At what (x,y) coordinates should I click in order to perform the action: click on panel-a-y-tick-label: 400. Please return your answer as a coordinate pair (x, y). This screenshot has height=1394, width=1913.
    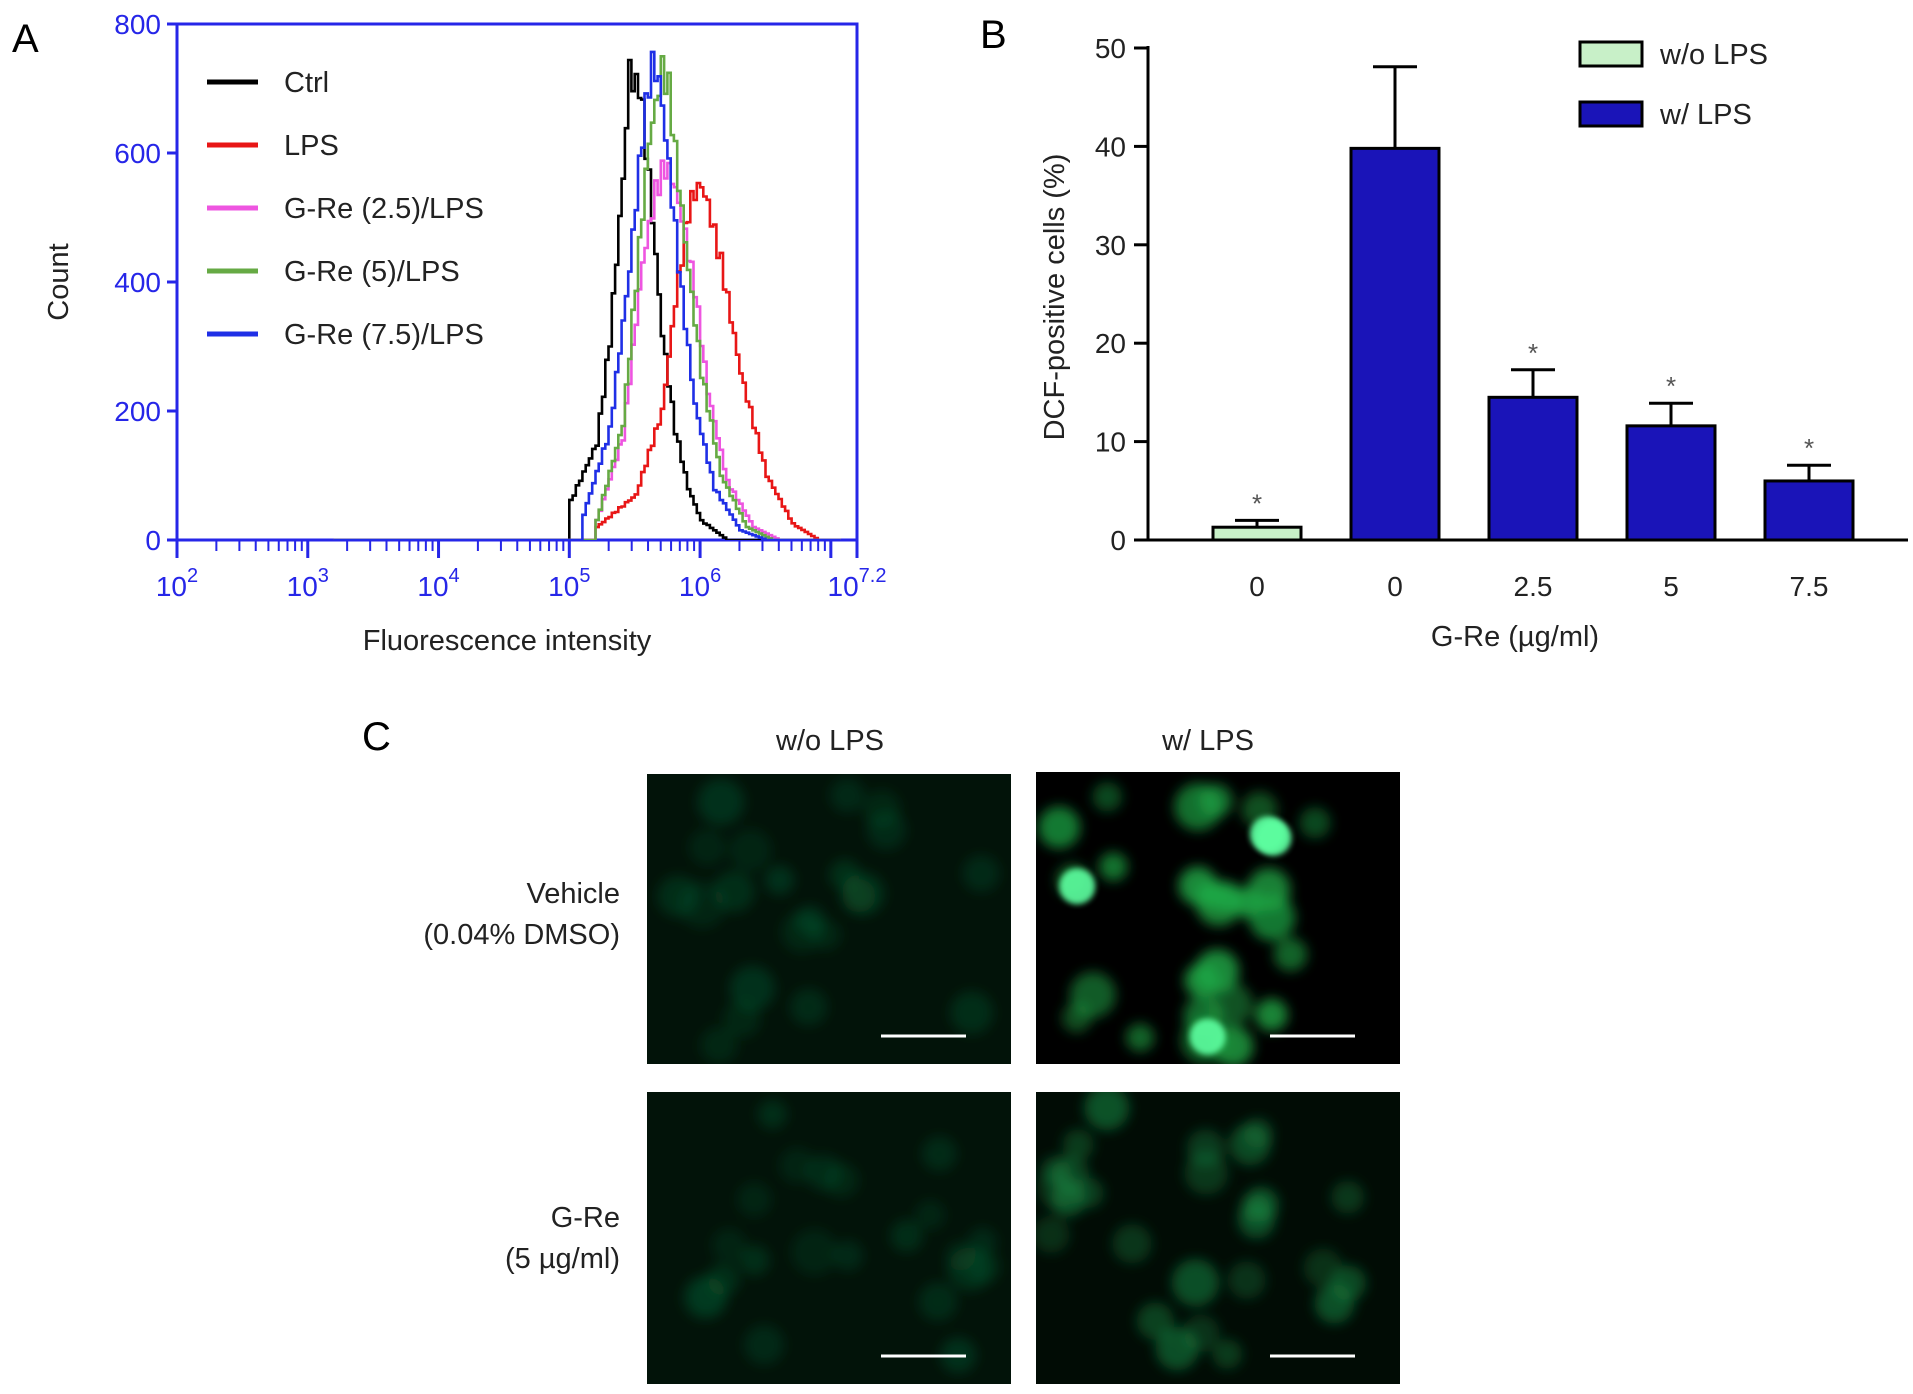
    Looking at the image, I should click on (137, 282).